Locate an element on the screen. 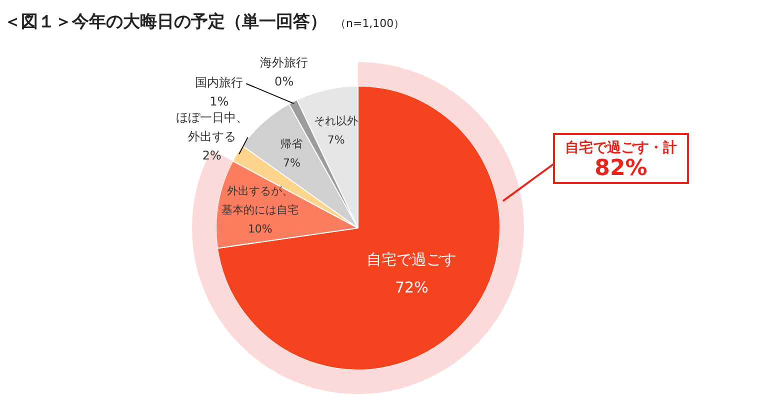 The width and height of the screenshot is (760, 396). slice-label: 外出するが、基本的には自宅 is located at coordinates (260, 200).